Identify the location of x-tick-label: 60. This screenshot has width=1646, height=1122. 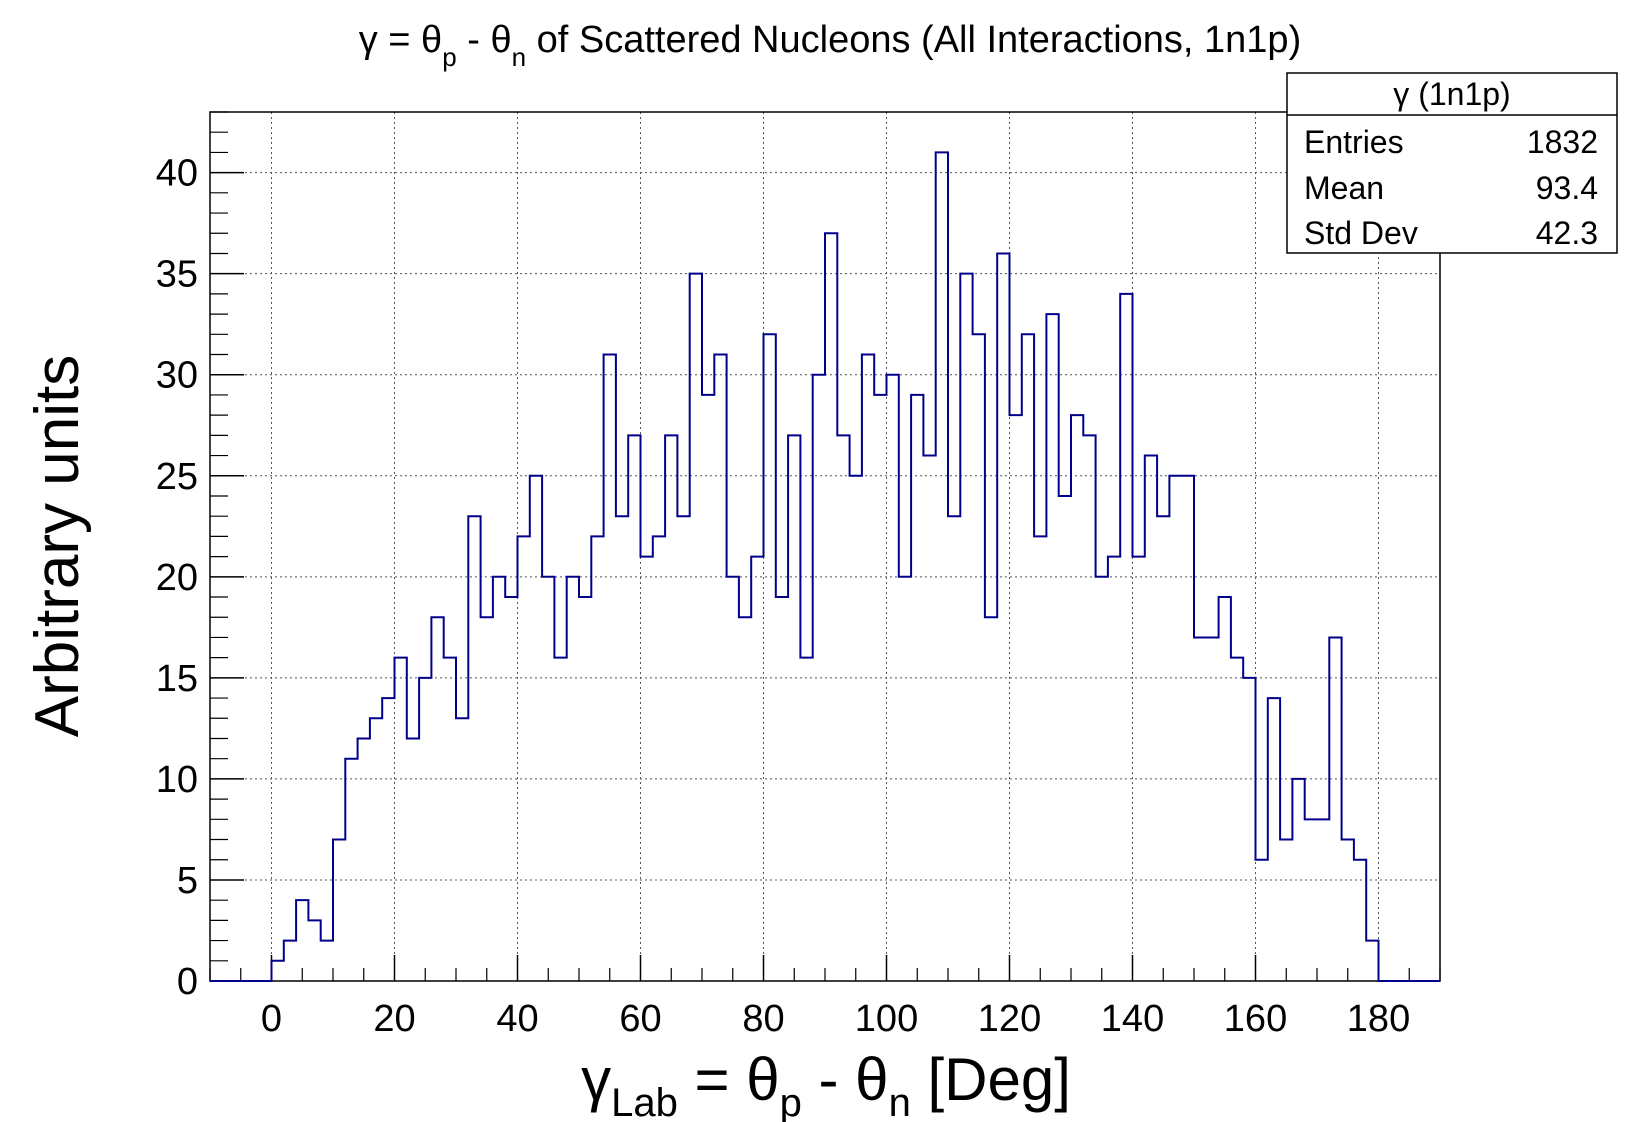
(640, 1019).